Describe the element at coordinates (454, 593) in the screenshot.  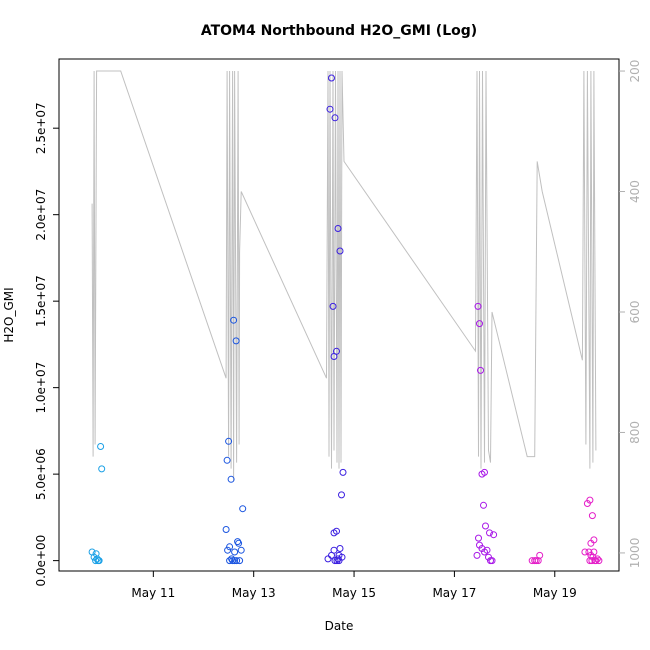
I see `x-tick-label: May 17` at that location.